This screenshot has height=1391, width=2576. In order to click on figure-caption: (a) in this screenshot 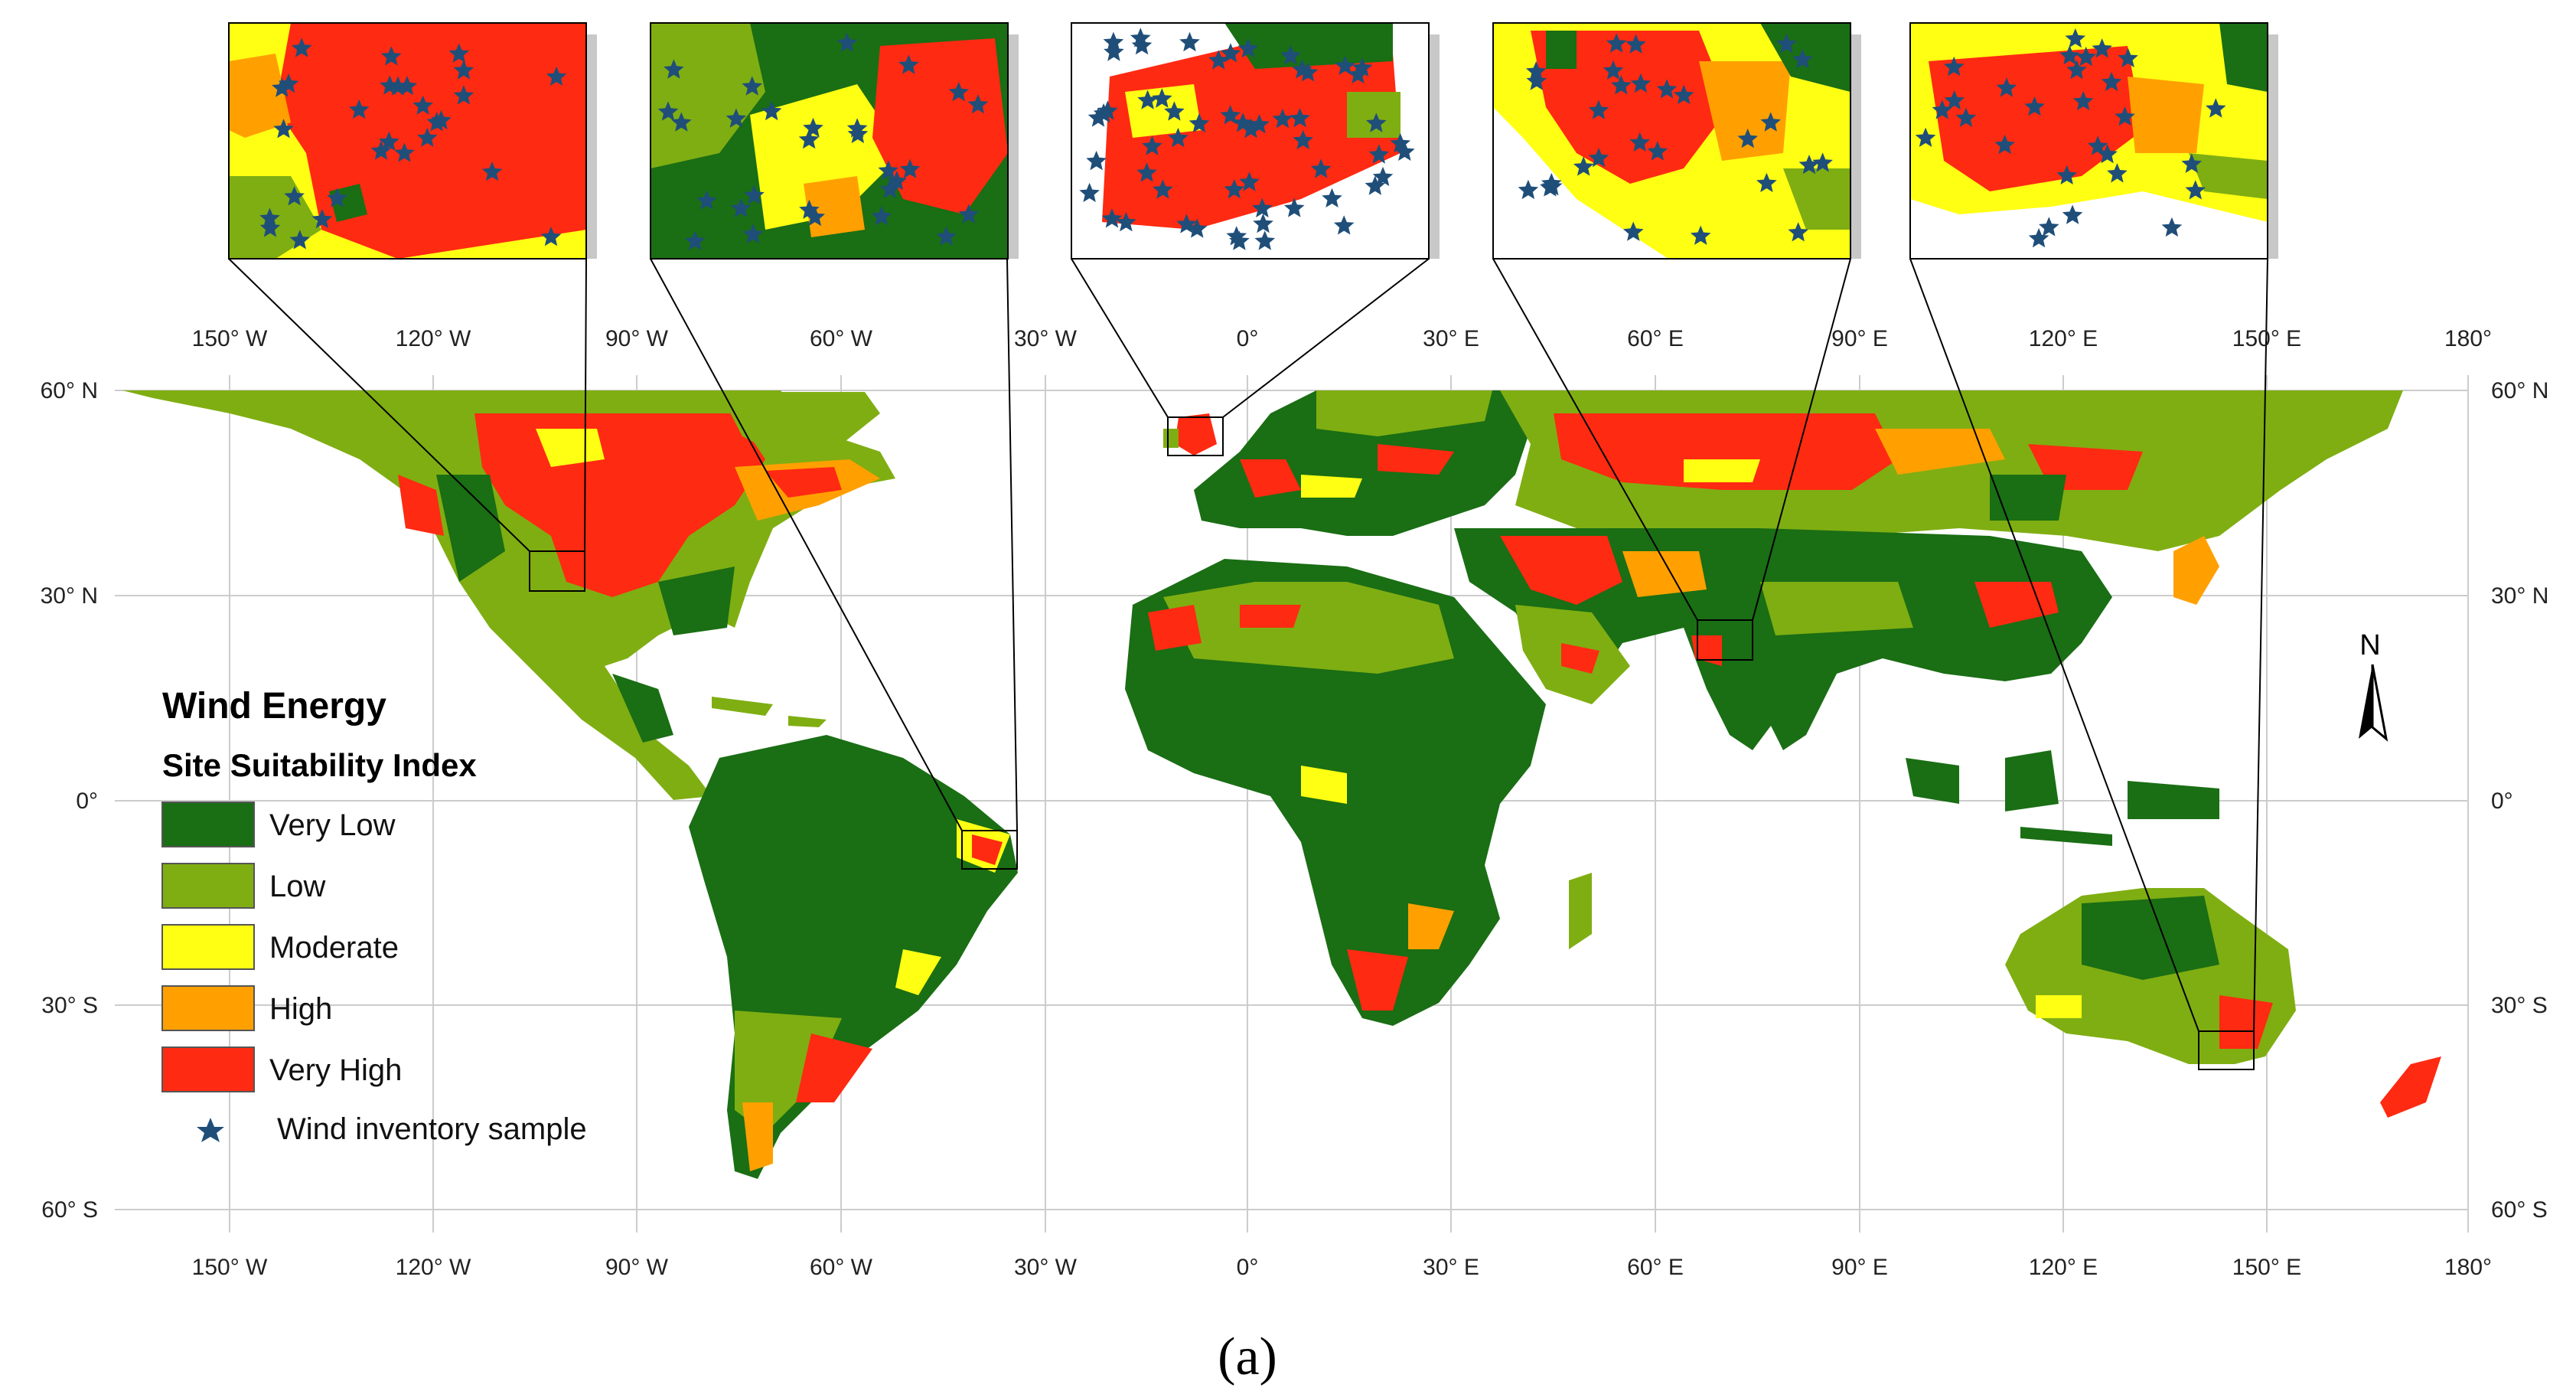, I will do `click(1247, 1356)`.